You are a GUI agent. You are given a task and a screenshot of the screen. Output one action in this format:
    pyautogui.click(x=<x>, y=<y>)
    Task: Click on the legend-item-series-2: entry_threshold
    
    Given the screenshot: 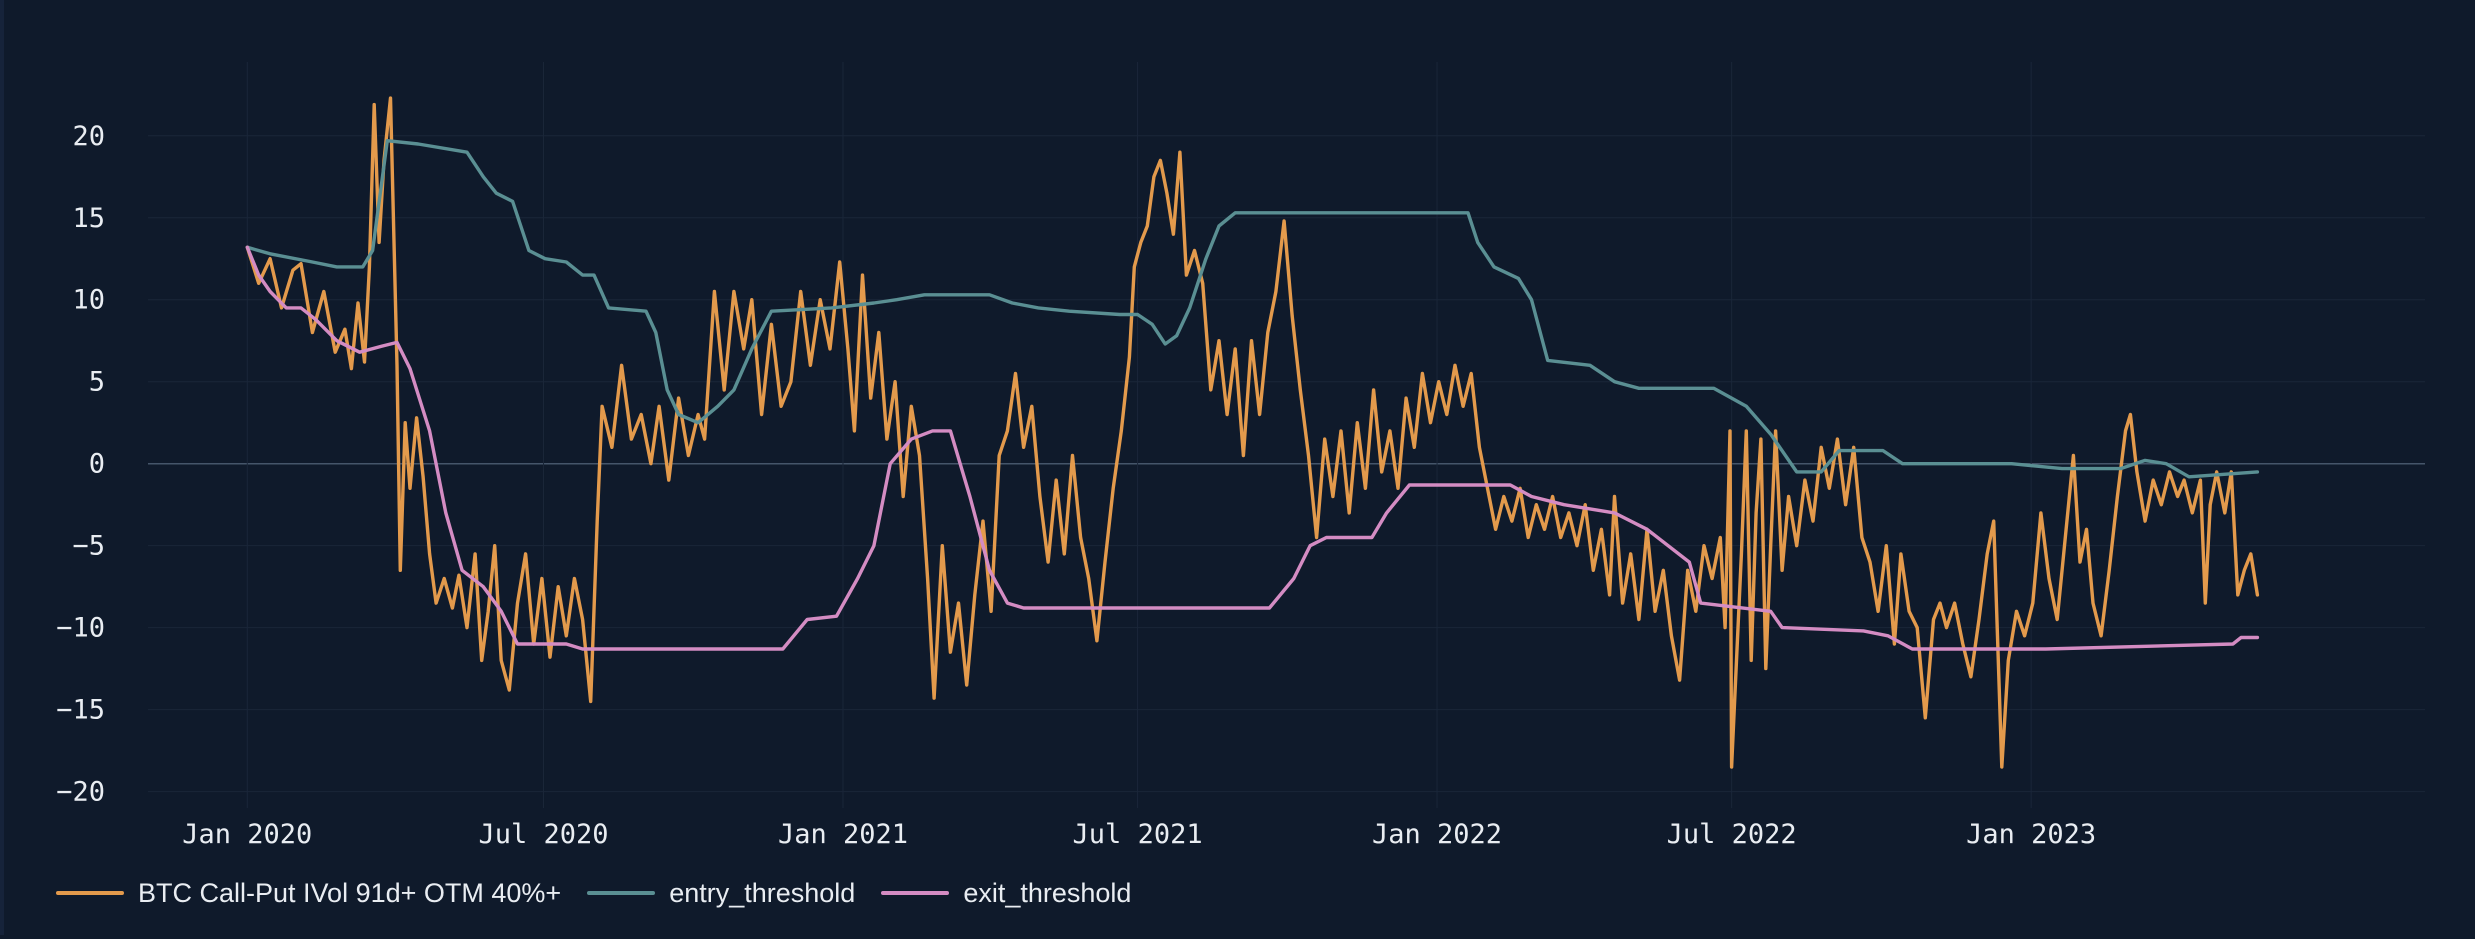 What is the action you would take?
    pyautogui.click(x=721, y=893)
    